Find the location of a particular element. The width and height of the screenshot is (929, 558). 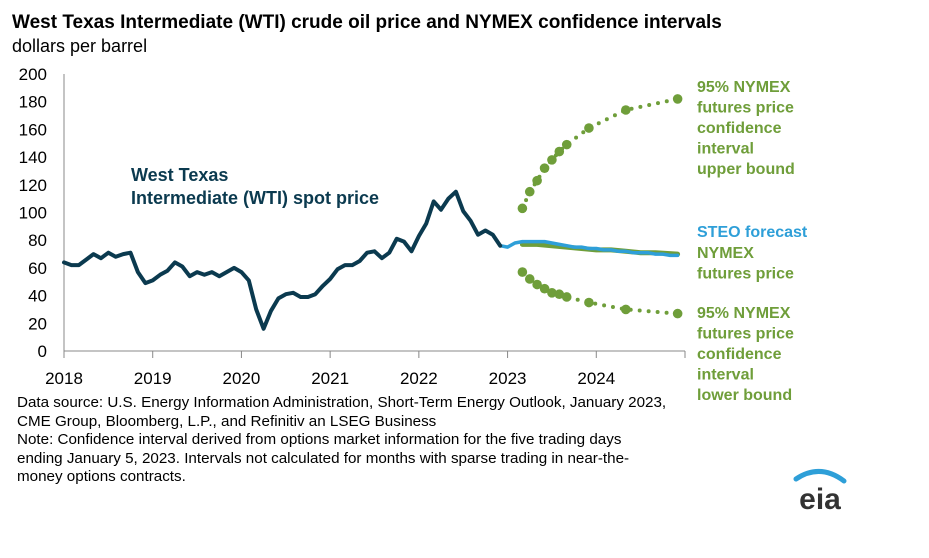

upper-bound-dotted-line is located at coordinates (600, 153).